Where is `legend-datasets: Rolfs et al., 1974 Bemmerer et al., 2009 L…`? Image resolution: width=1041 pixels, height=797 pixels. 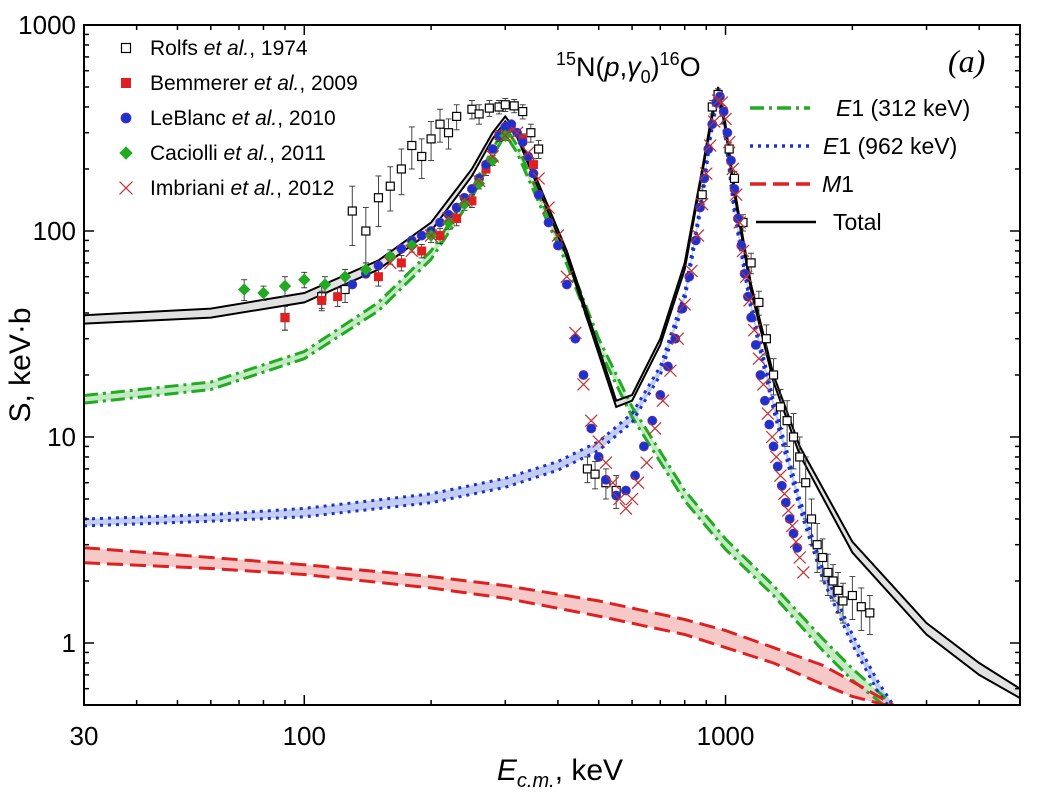
legend-datasets: Rolfs et al., 1974 Bemmerer et al., 2009 L… is located at coordinates (238, 118).